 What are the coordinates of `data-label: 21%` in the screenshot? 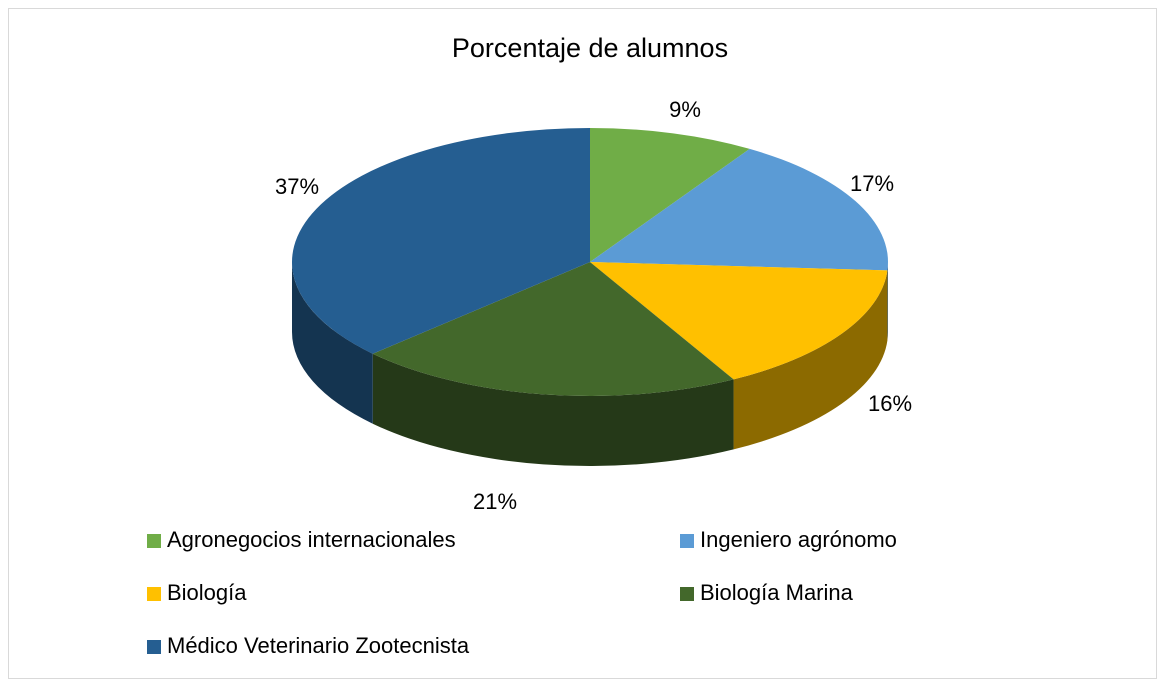 It's located at (495, 501).